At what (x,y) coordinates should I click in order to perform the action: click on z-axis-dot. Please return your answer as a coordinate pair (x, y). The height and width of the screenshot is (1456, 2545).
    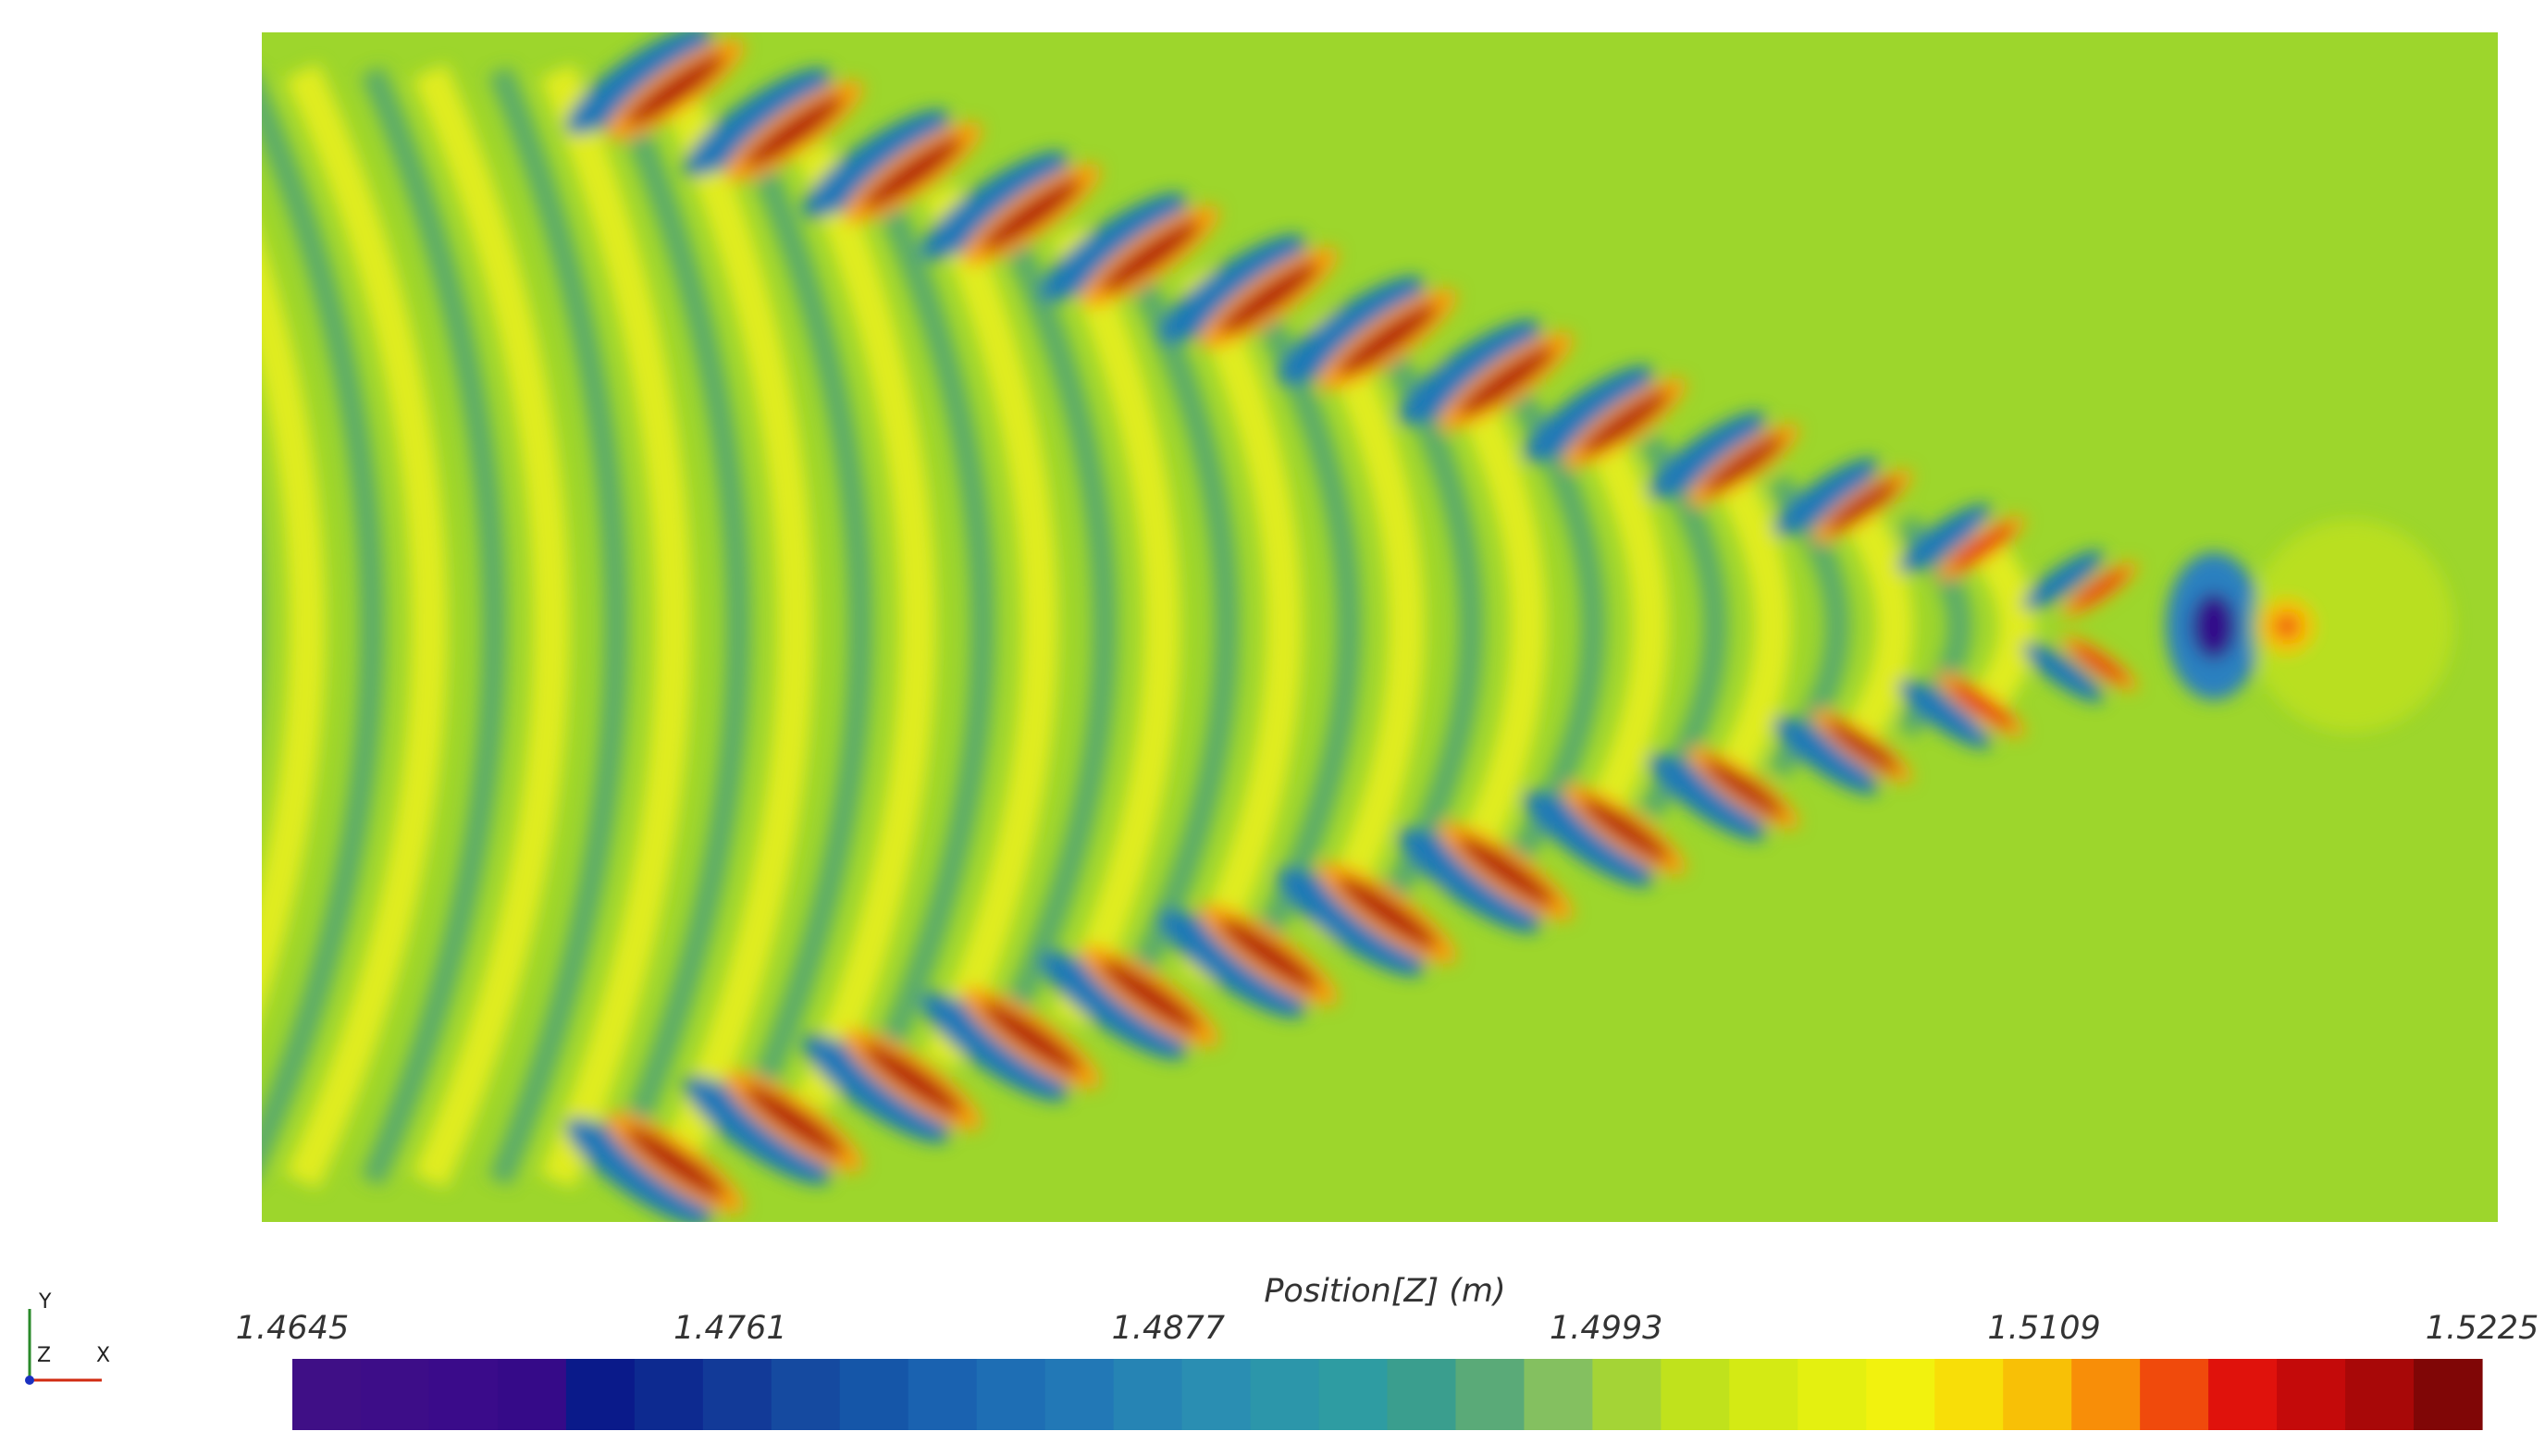
    Looking at the image, I should click on (29, 1380).